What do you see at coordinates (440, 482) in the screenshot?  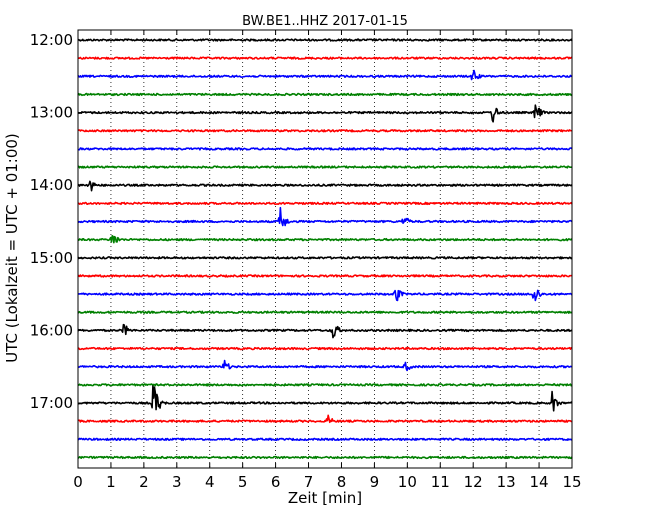 I see `x-tick-label: 11` at bounding box center [440, 482].